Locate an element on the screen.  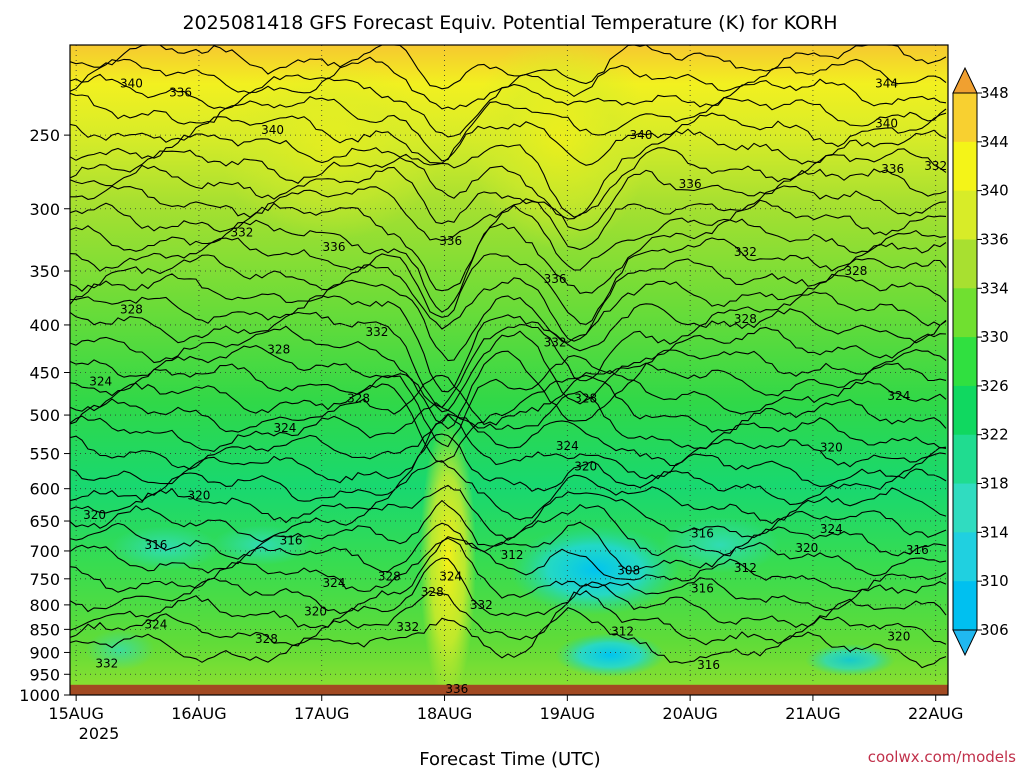
y-tick-label: 600 is located at coordinates (44, 489).